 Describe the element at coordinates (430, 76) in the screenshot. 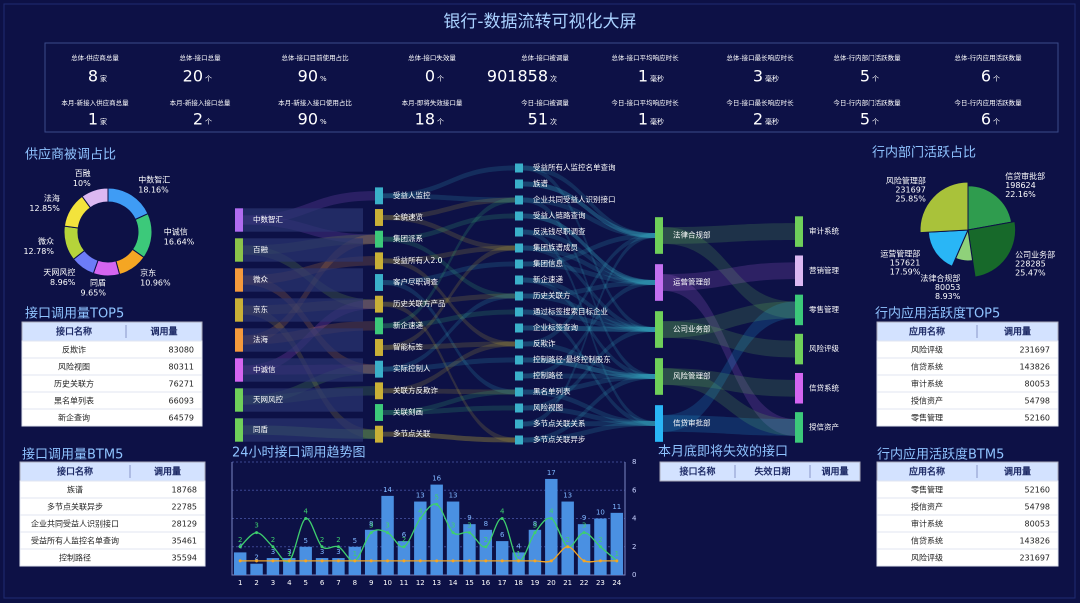

I see `kpi-value: 0` at that location.